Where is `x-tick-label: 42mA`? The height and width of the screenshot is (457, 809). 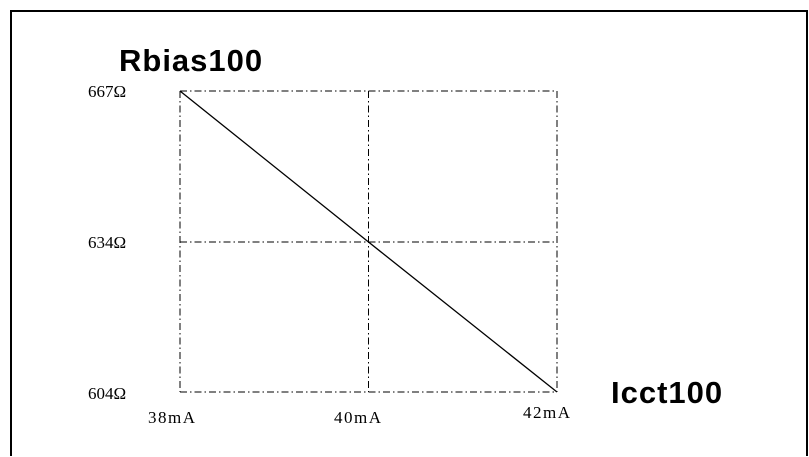 x-tick-label: 42mA is located at coordinates (547, 412).